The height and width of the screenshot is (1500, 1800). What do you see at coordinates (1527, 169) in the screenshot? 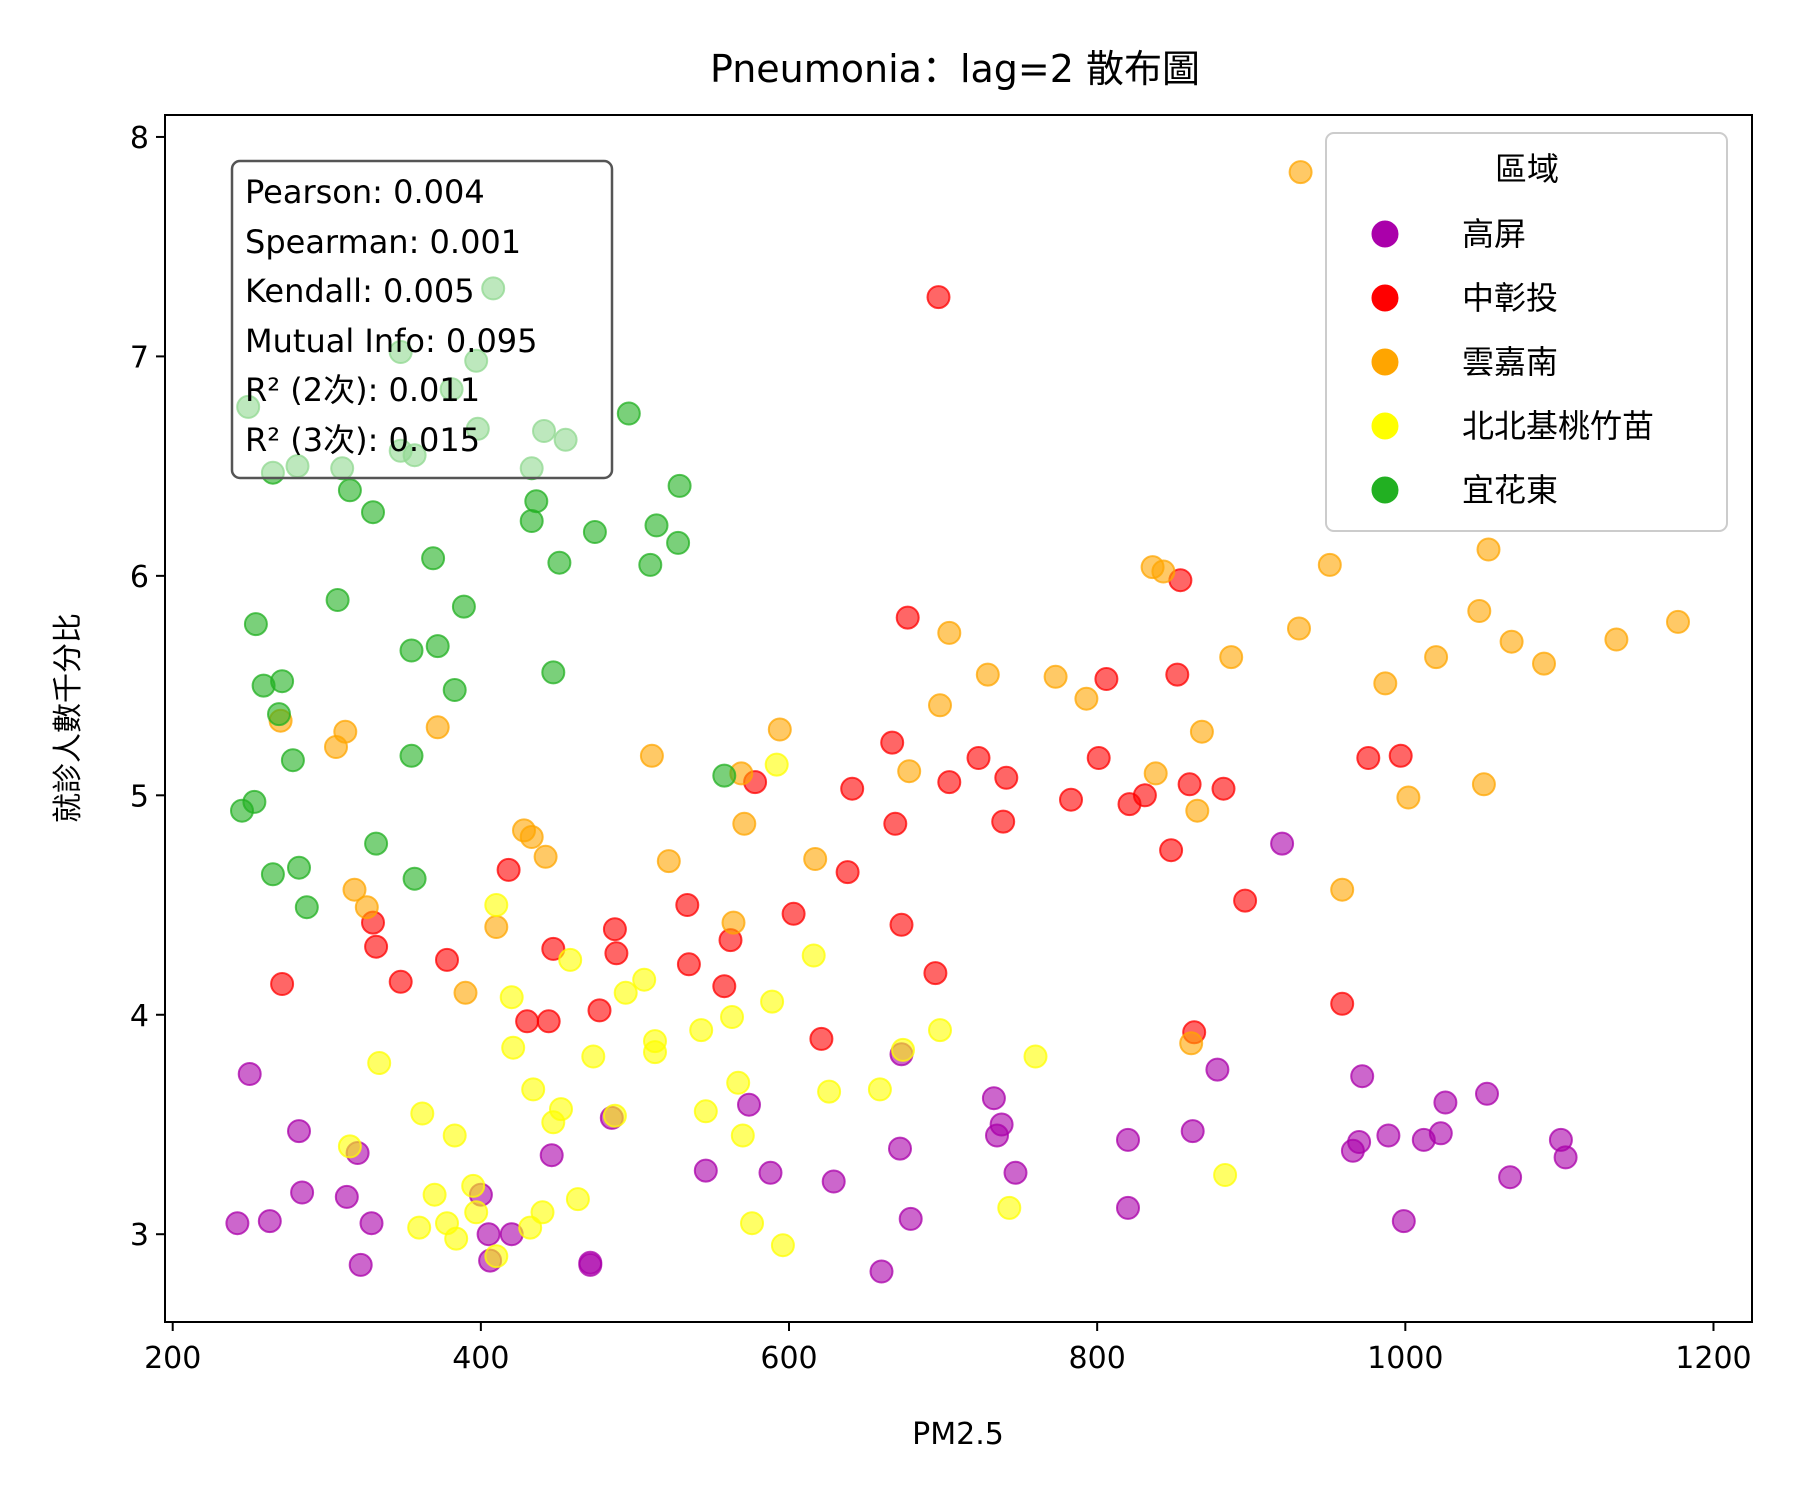
I see `legend-title: 區域` at bounding box center [1527, 169].